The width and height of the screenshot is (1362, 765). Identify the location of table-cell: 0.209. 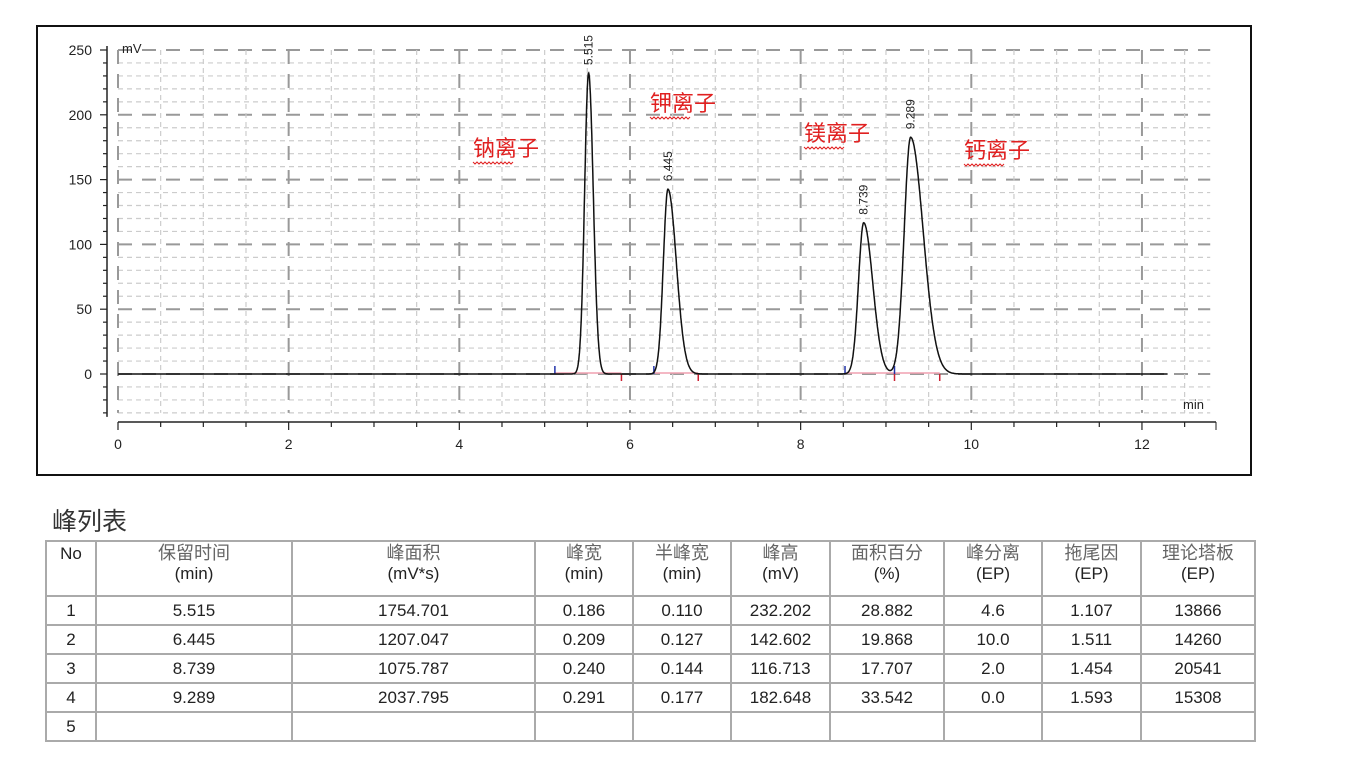
(584, 639).